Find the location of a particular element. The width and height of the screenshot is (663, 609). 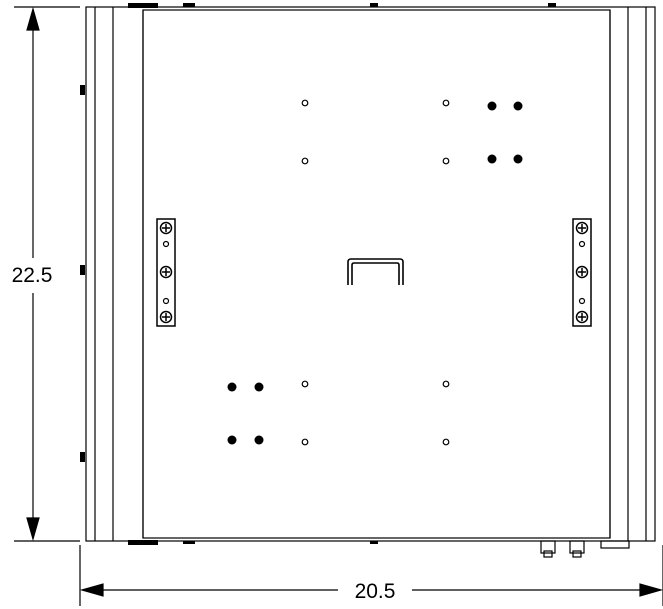

height-dimension is located at coordinates (47, 274).